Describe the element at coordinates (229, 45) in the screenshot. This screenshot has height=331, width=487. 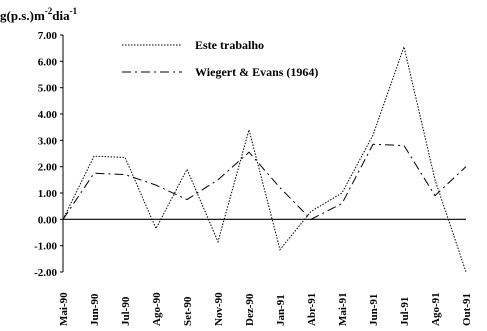
I see `legend-label: Este trabalho` at that location.